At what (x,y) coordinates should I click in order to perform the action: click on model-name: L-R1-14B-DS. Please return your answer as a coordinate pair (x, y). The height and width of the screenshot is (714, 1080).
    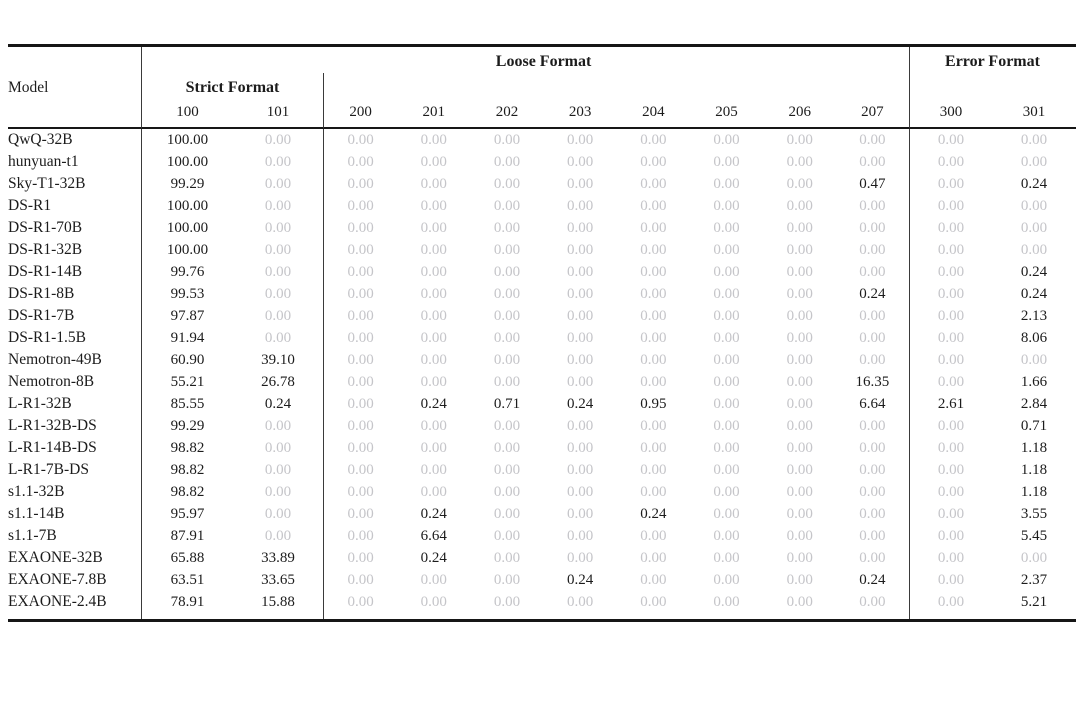
    Looking at the image, I should click on (75, 448).